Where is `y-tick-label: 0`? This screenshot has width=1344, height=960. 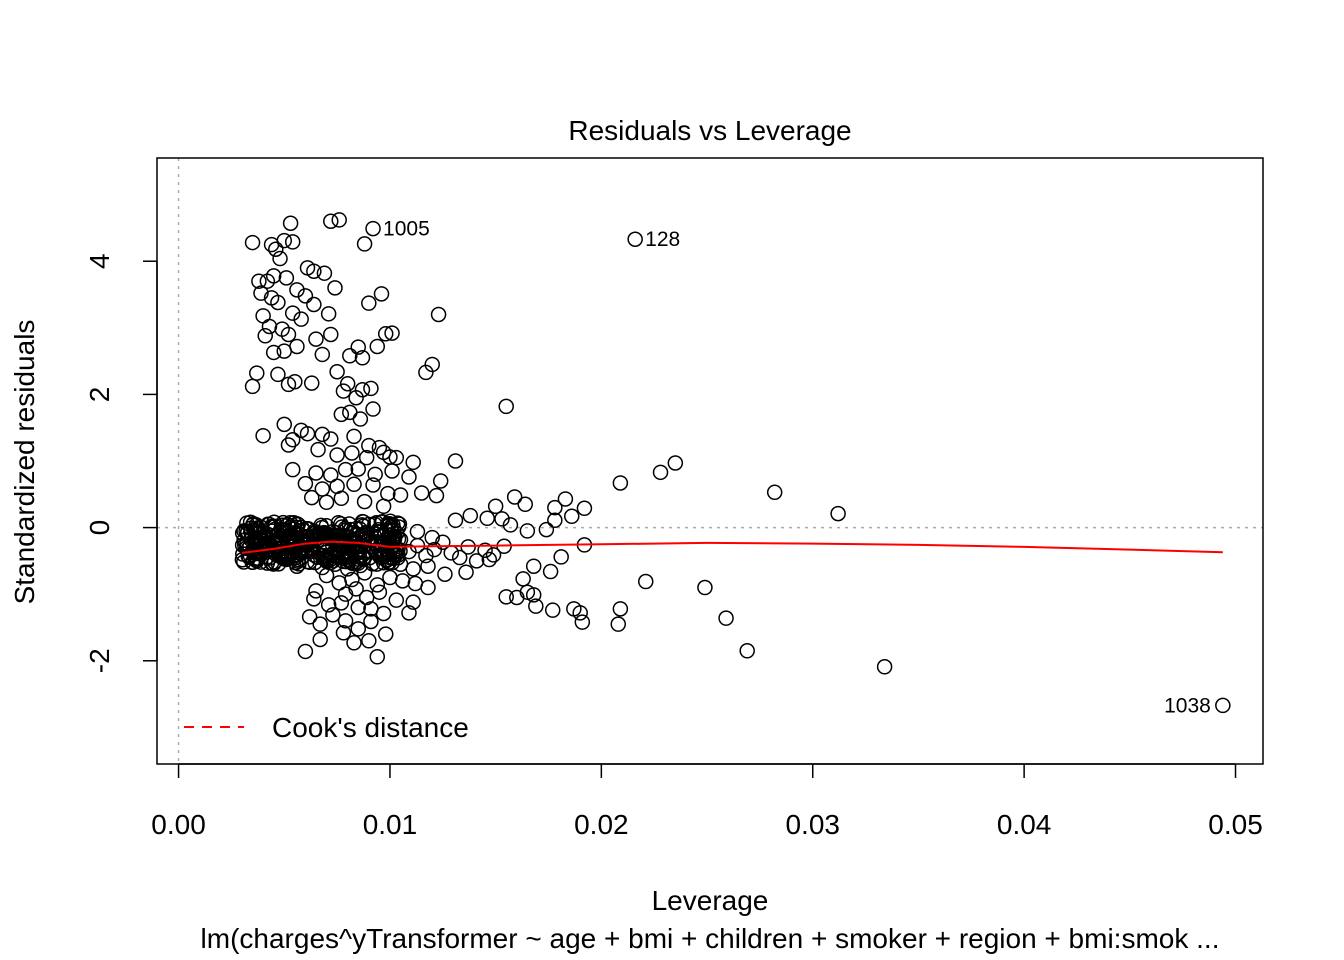 y-tick-label: 0 is located at coordinates (99, 528).